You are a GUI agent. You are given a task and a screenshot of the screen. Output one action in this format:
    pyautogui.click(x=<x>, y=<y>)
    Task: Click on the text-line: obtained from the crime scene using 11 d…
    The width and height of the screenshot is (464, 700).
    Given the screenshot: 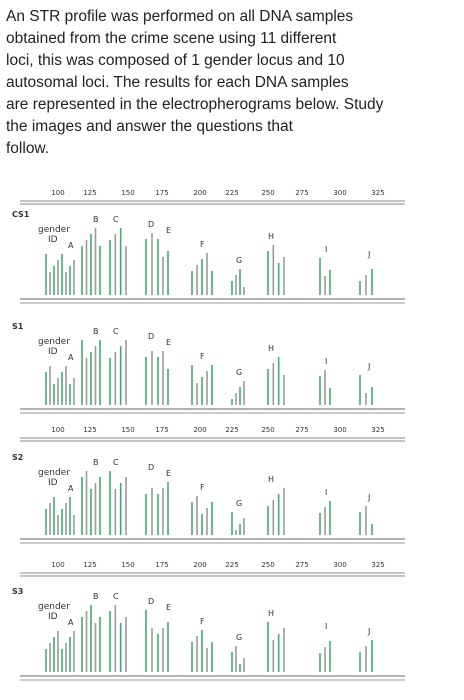 What is the action you would take?
    pyautogui.click(x=171, y=38)
    